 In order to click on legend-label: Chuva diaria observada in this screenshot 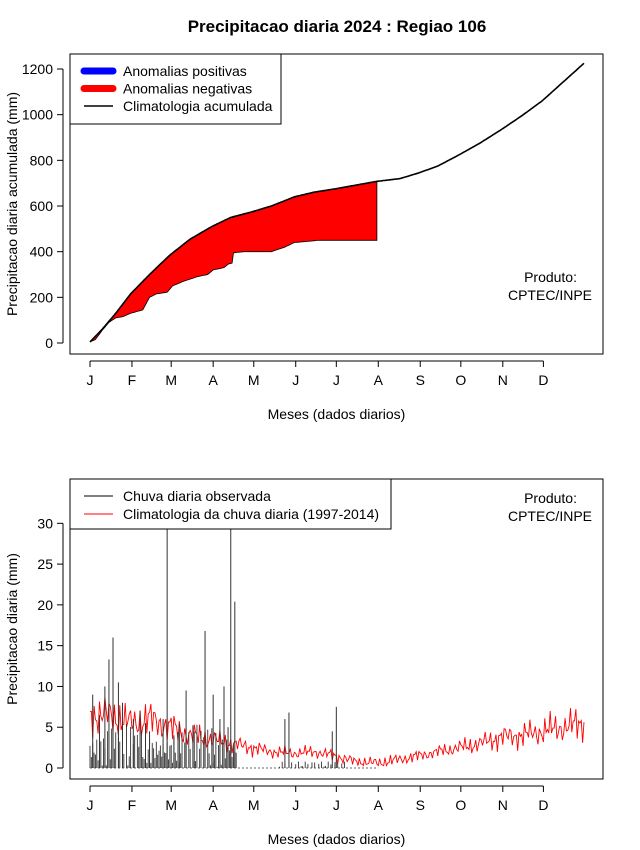, I will do `click(197, 496)`.